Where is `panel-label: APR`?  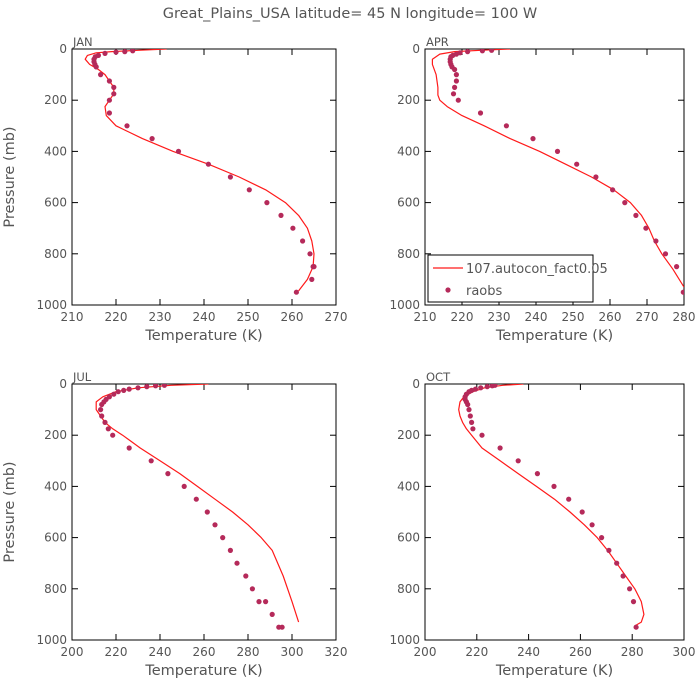 panel-label: APR is located at coordinates (437, 42).